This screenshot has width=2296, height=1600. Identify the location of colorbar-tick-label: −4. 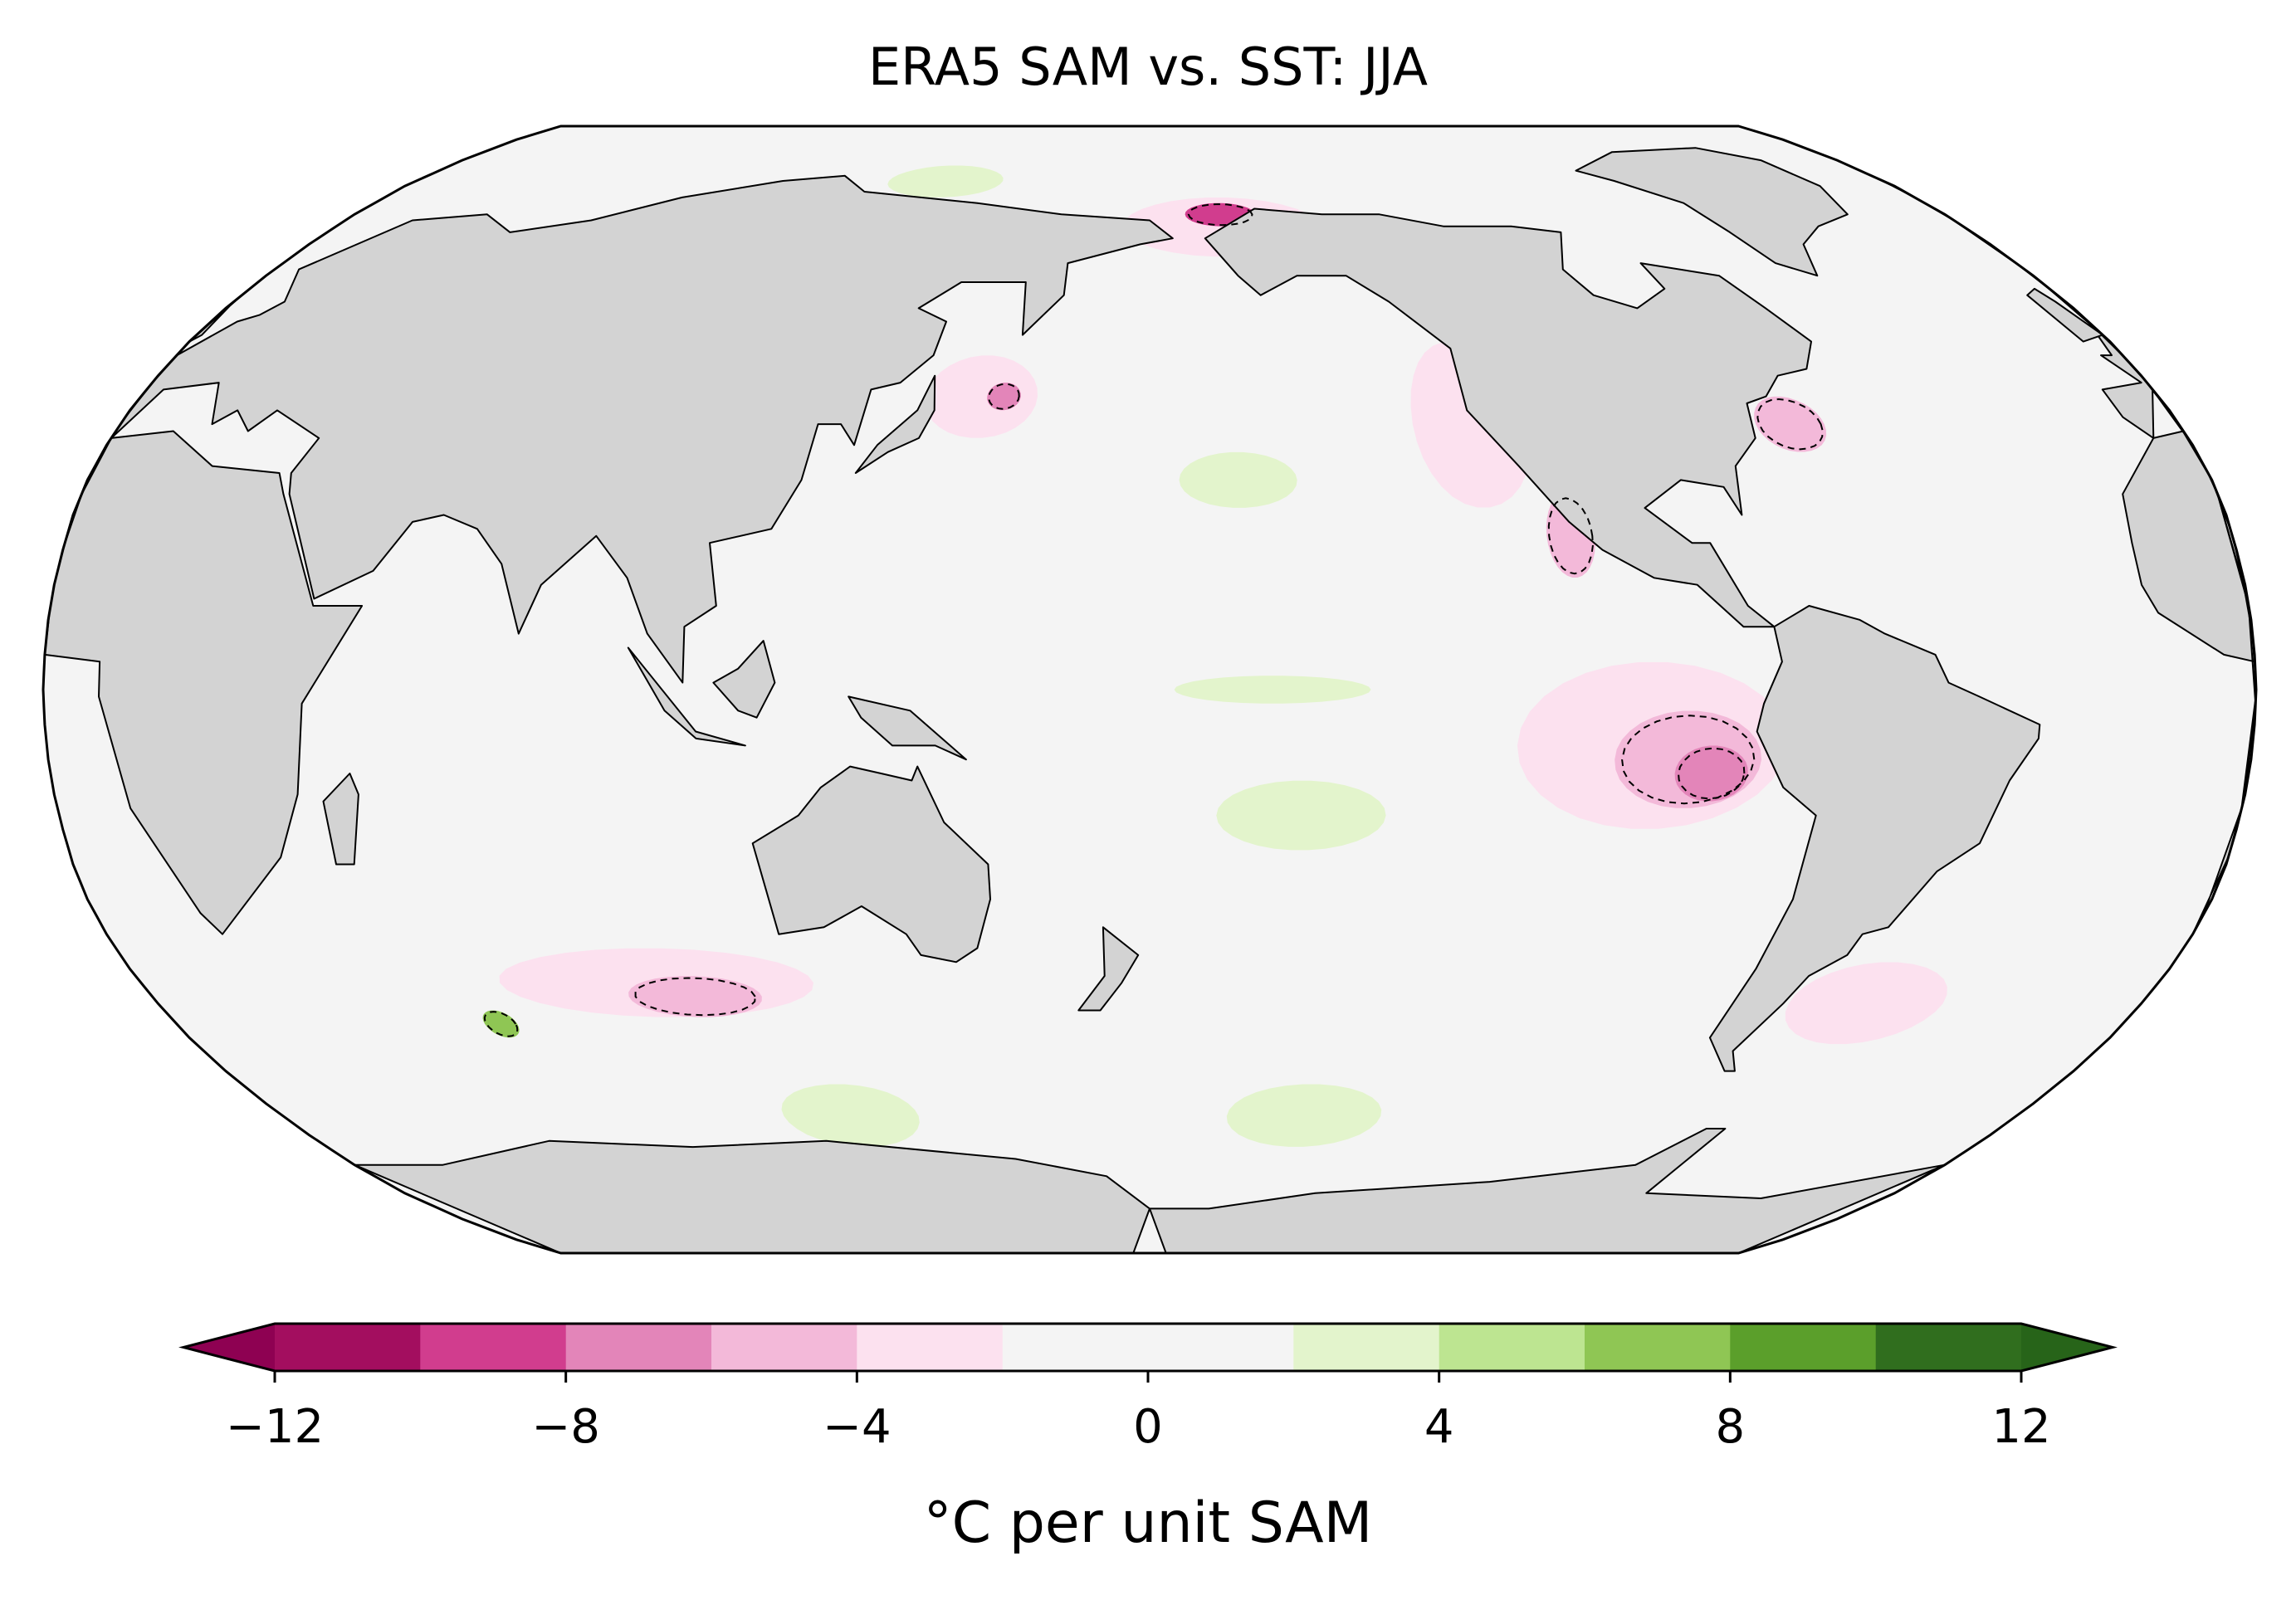
(857, 1427).